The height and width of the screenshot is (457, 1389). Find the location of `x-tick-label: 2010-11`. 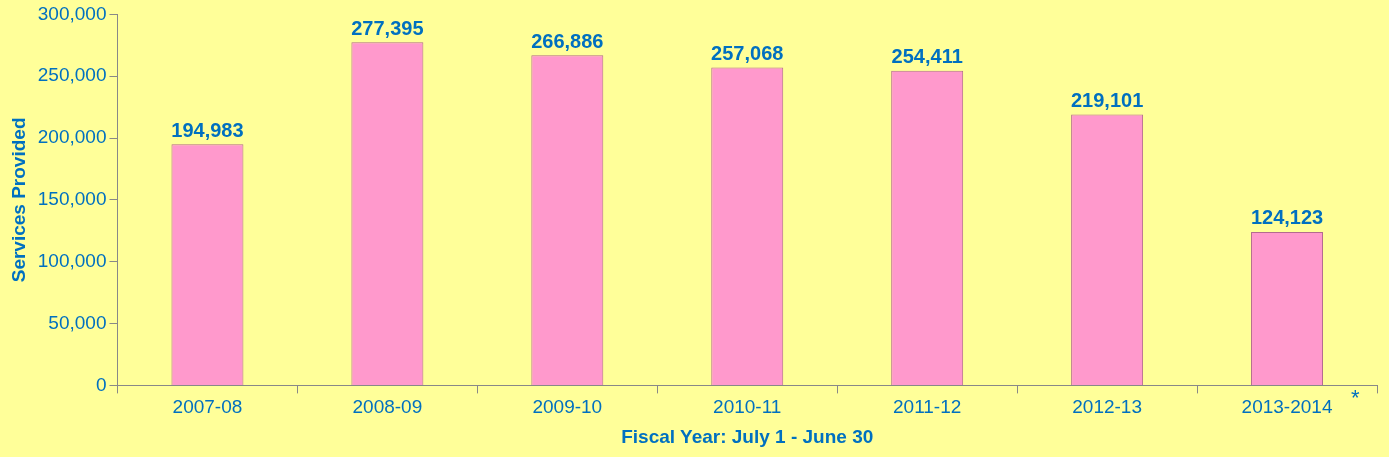

x-tick-label: 2010-11 is located at coordinates (747, 407).